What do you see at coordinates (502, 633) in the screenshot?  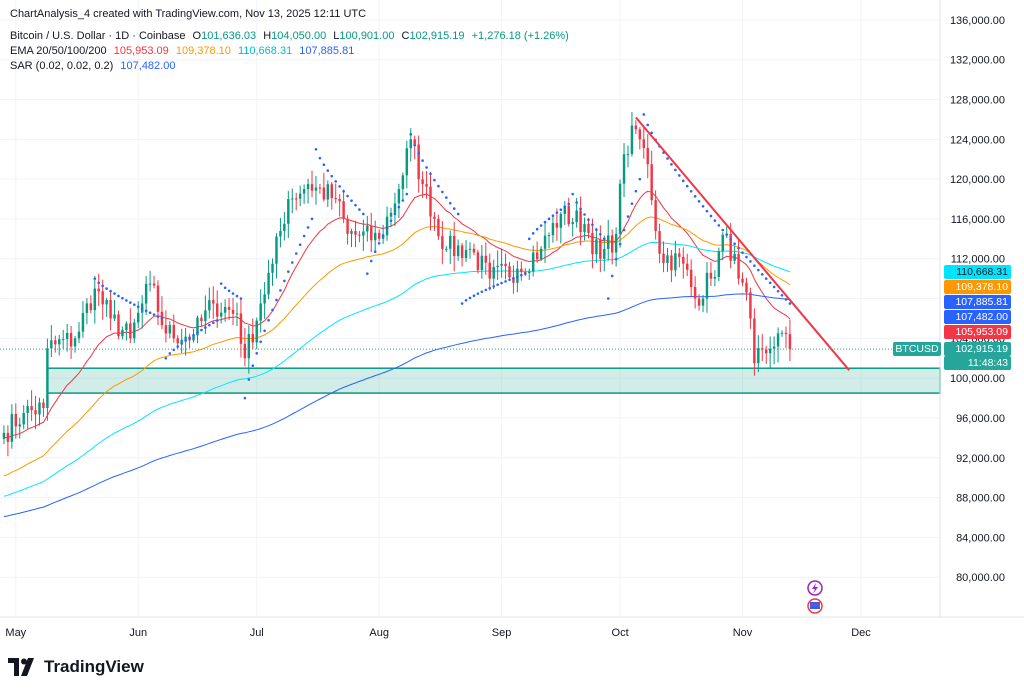 I see `x-tick-label: Sep` at bounding box center [502, 633].